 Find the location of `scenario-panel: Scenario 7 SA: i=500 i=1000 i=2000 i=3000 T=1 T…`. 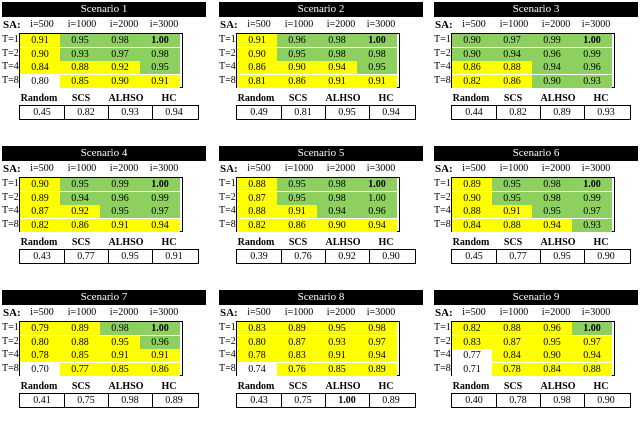

scenario-panel: Scenario 7 SA: i=500 i=1000 i=2000 i=3000 T=1 T… is located at coordinates (104, 358).